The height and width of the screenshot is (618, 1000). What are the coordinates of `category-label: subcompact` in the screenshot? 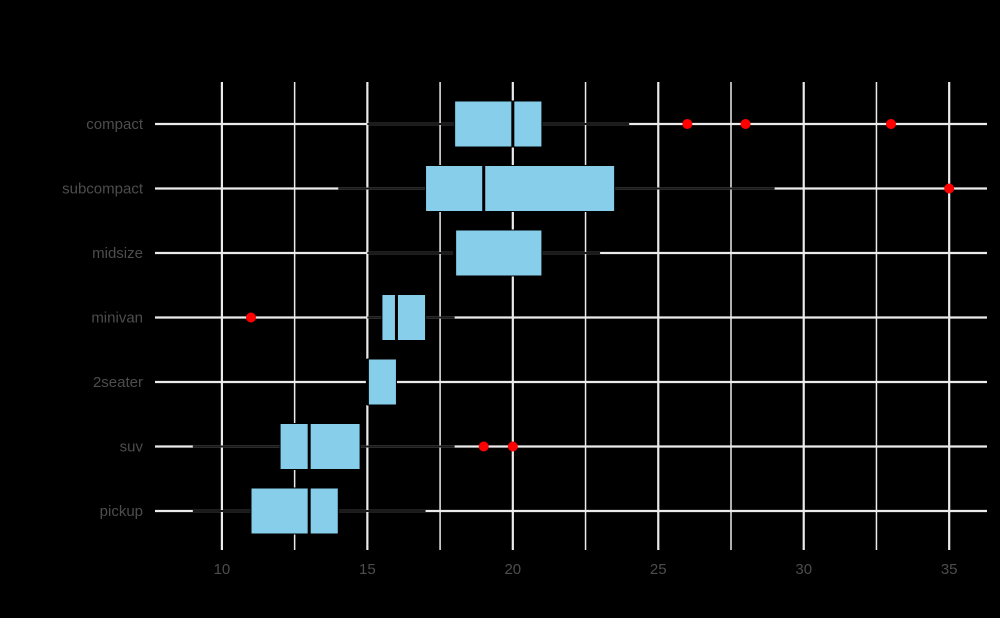 It's located at (103, 189).